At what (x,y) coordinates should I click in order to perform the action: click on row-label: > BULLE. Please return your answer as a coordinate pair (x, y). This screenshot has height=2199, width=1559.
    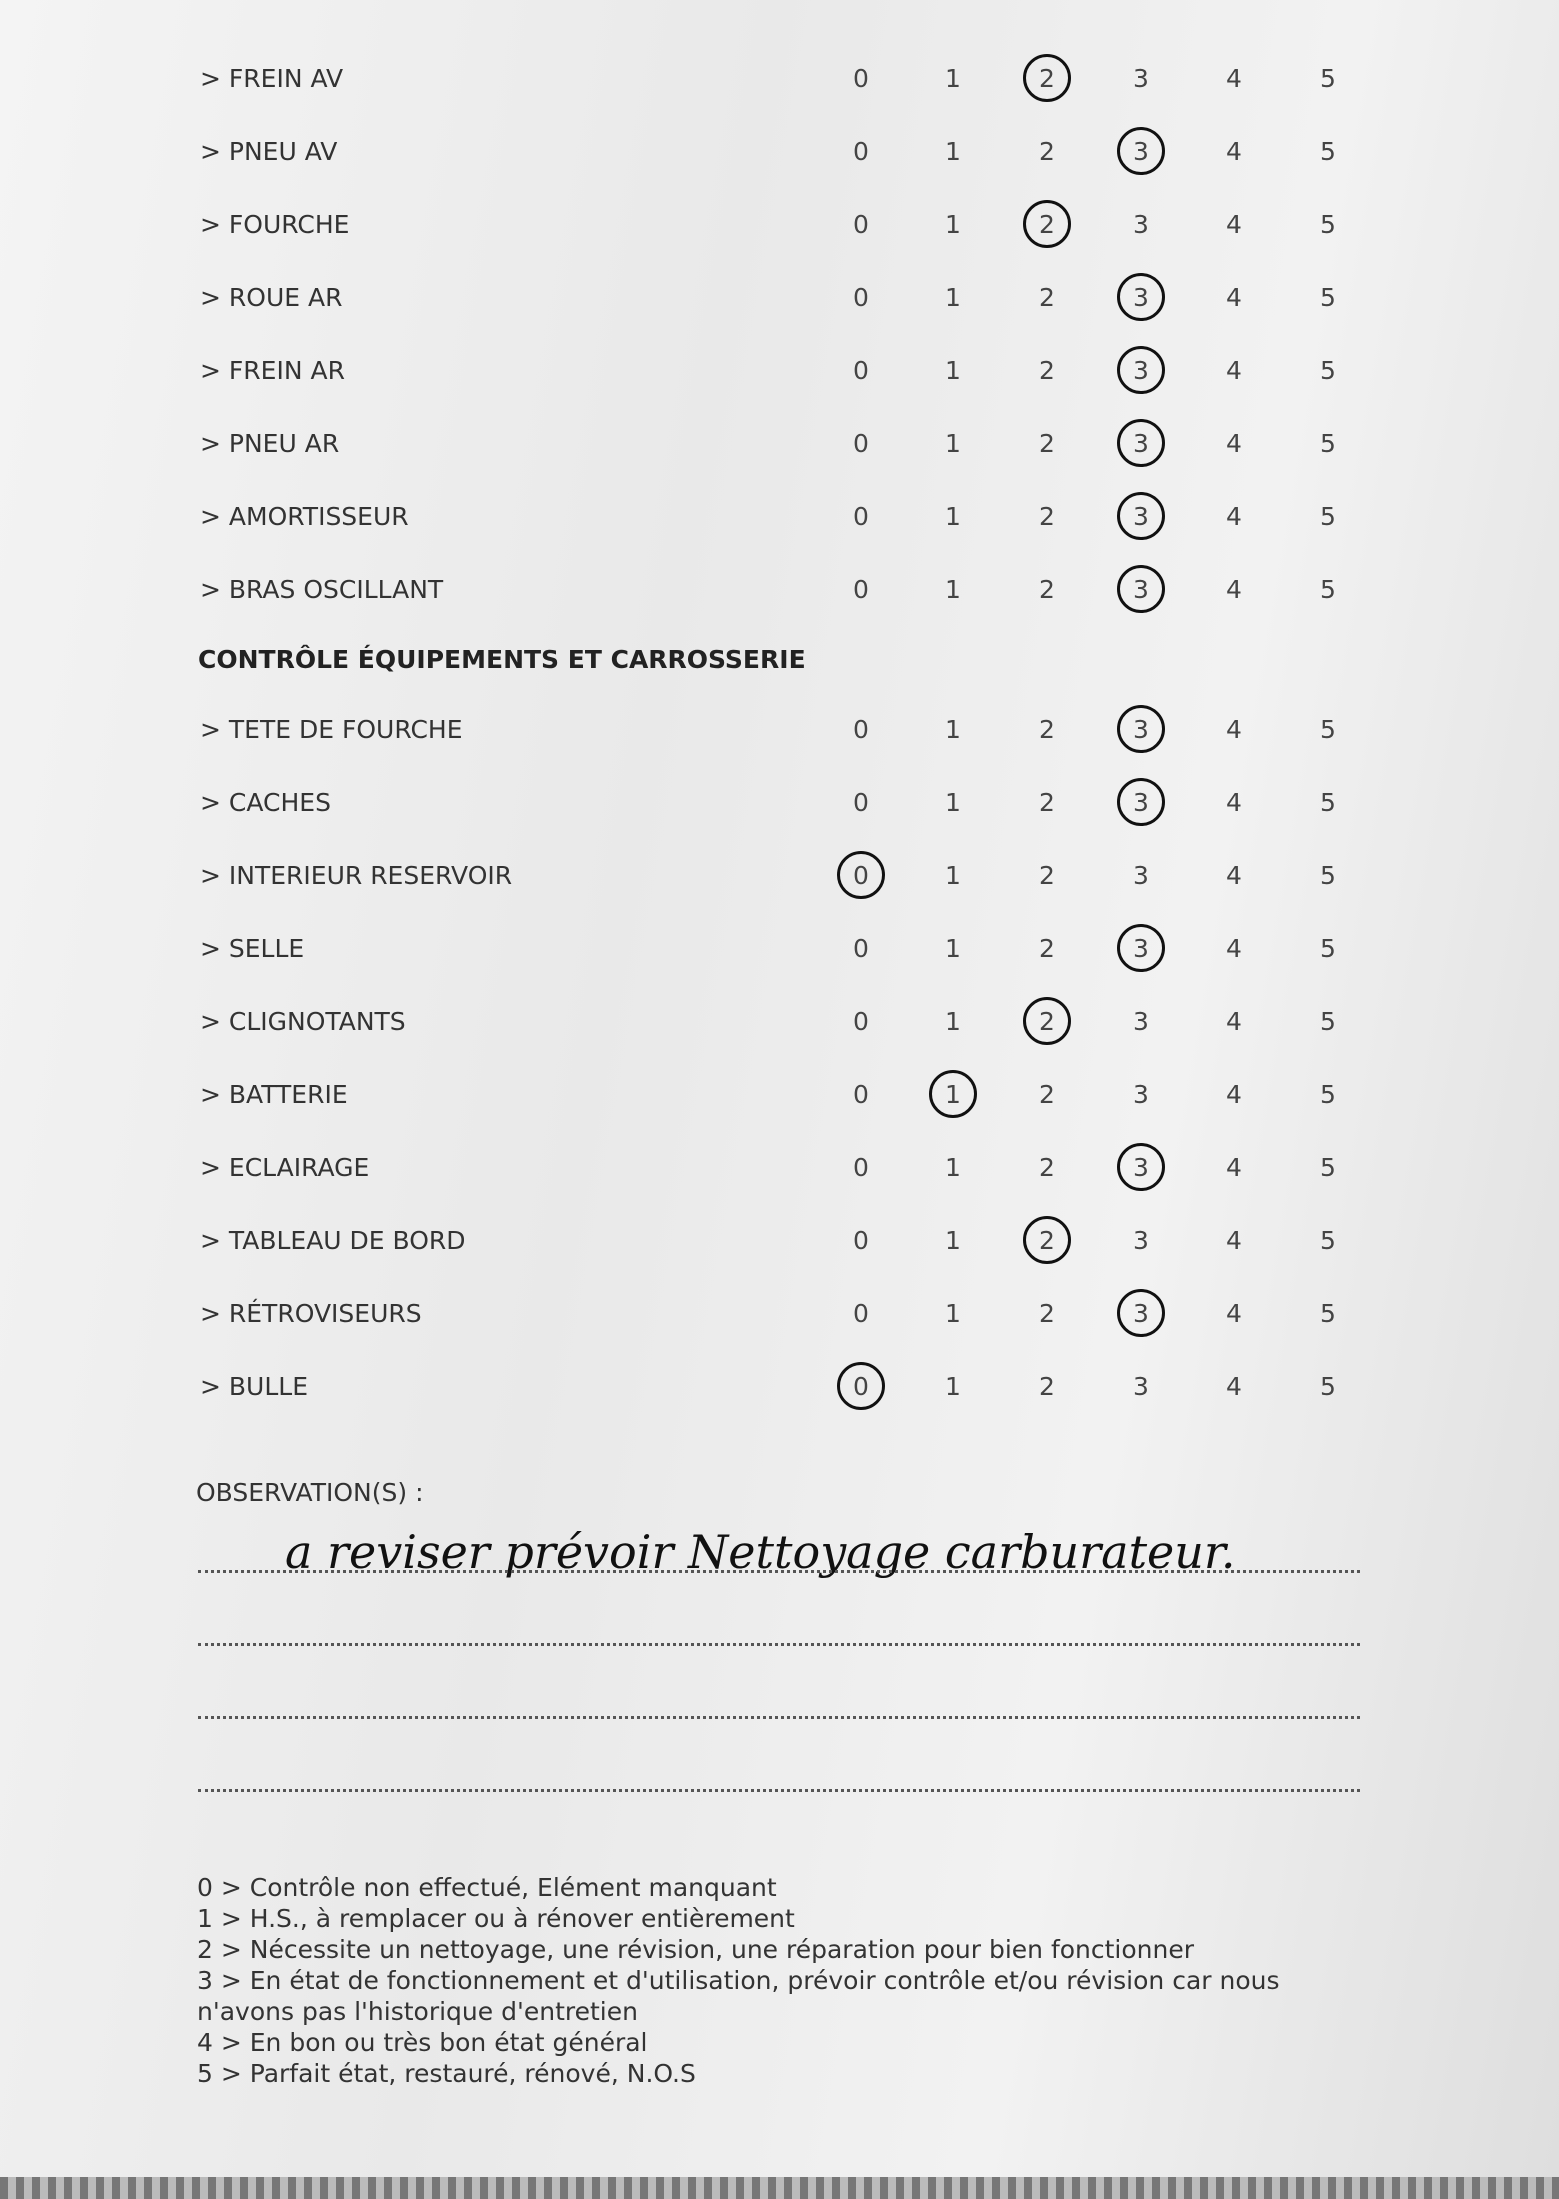
    Looking at the image, I should click on (254, 1386).